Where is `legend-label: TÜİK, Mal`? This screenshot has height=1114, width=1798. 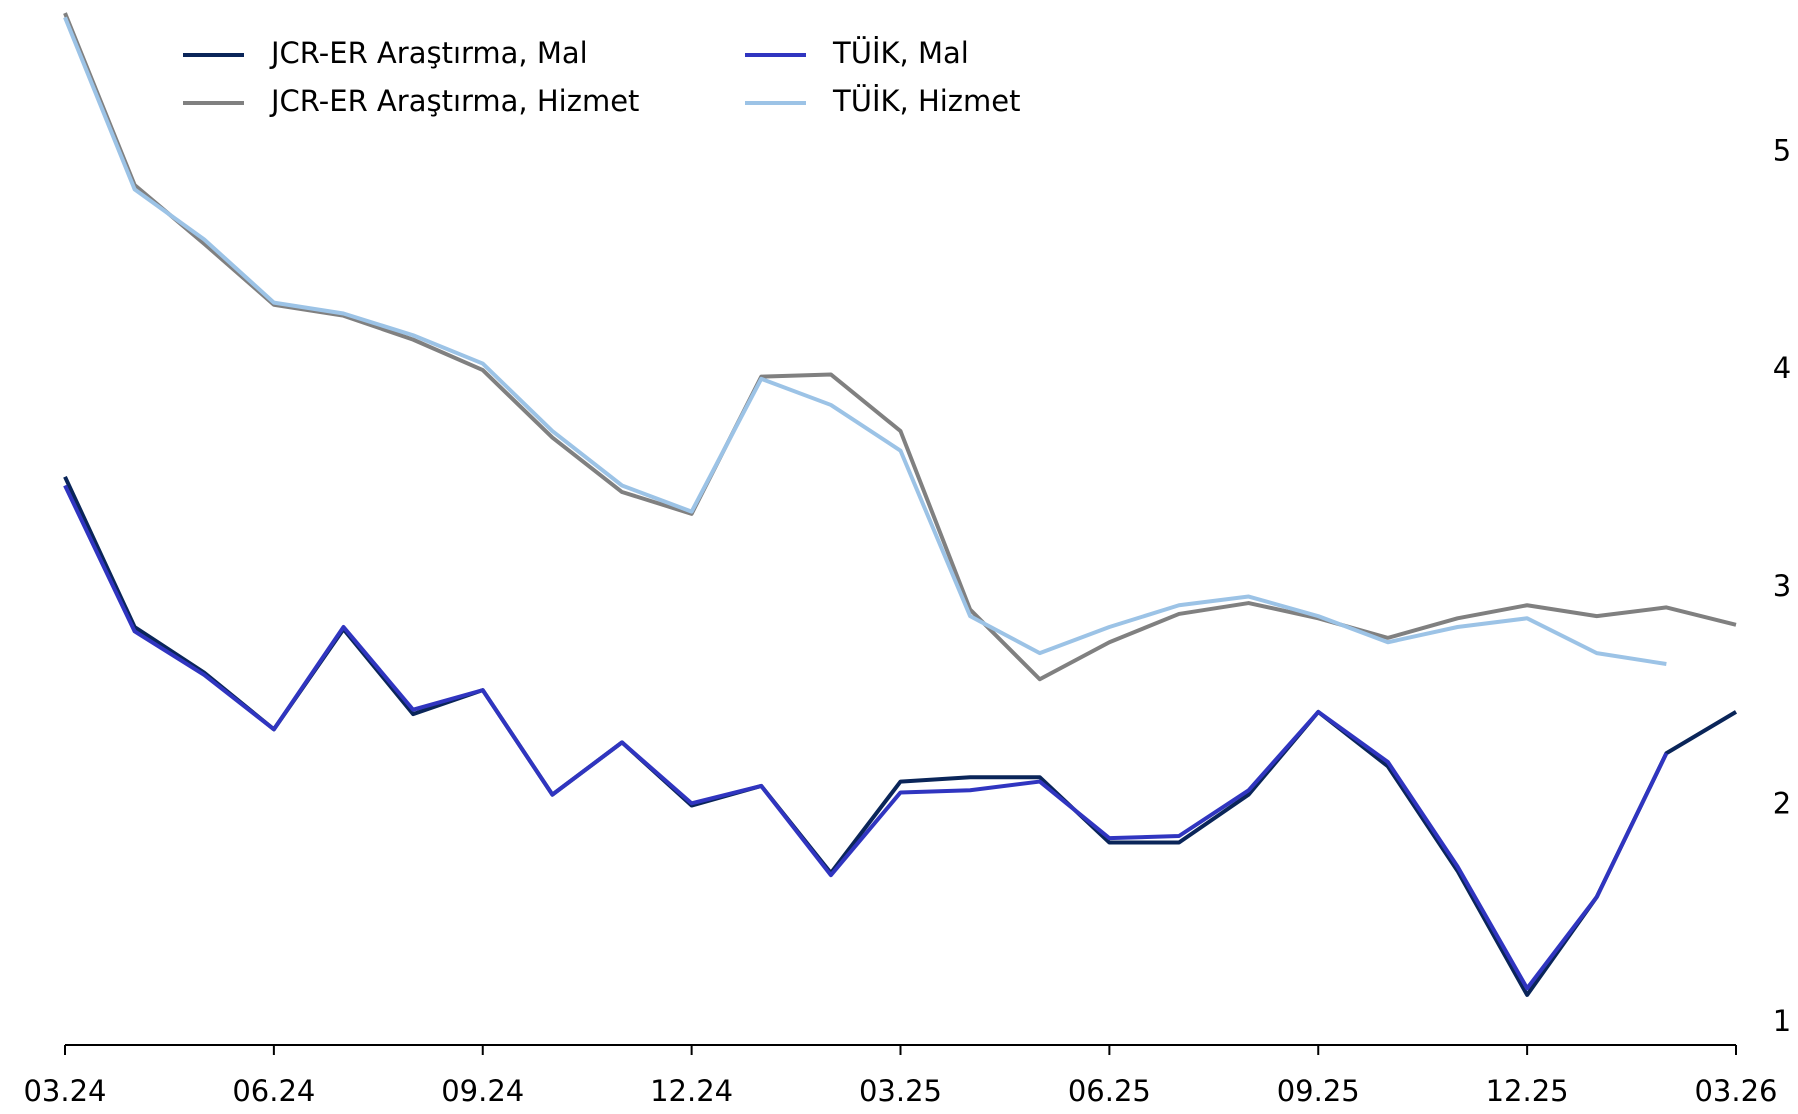 legend-label: TÜİK, Mal is located at coordinates (900, 53).